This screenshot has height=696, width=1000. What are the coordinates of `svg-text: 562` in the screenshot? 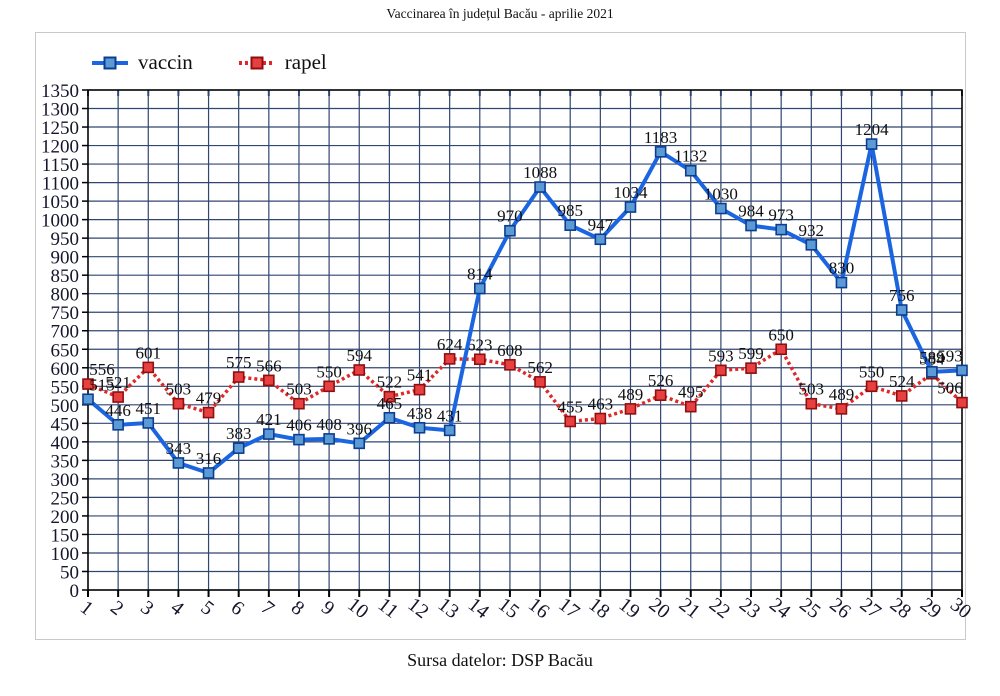 It's located at (540, 367).